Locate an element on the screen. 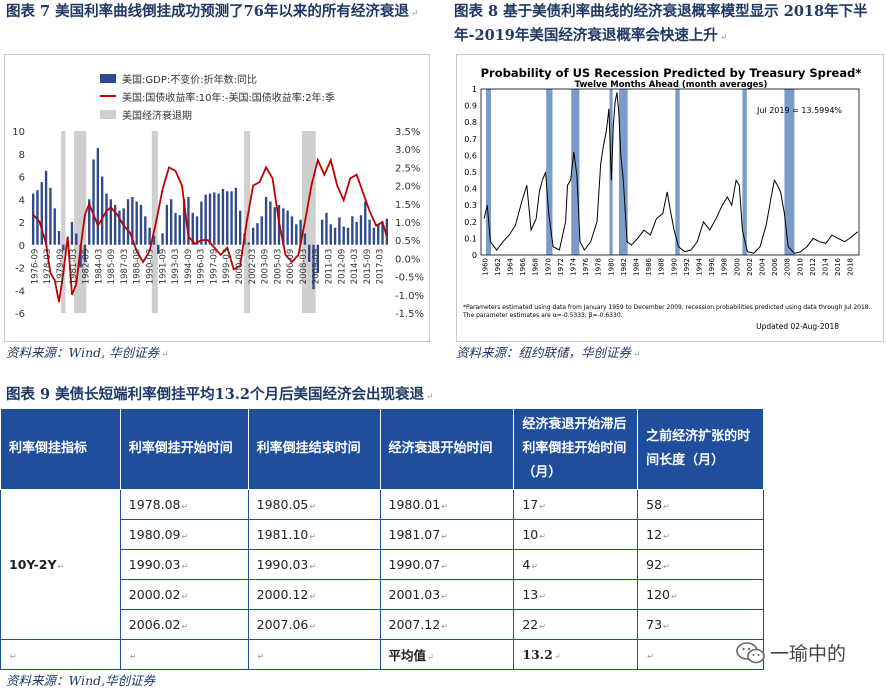  x-tick-label: 2005-03 is located at coordinates (278, 267).